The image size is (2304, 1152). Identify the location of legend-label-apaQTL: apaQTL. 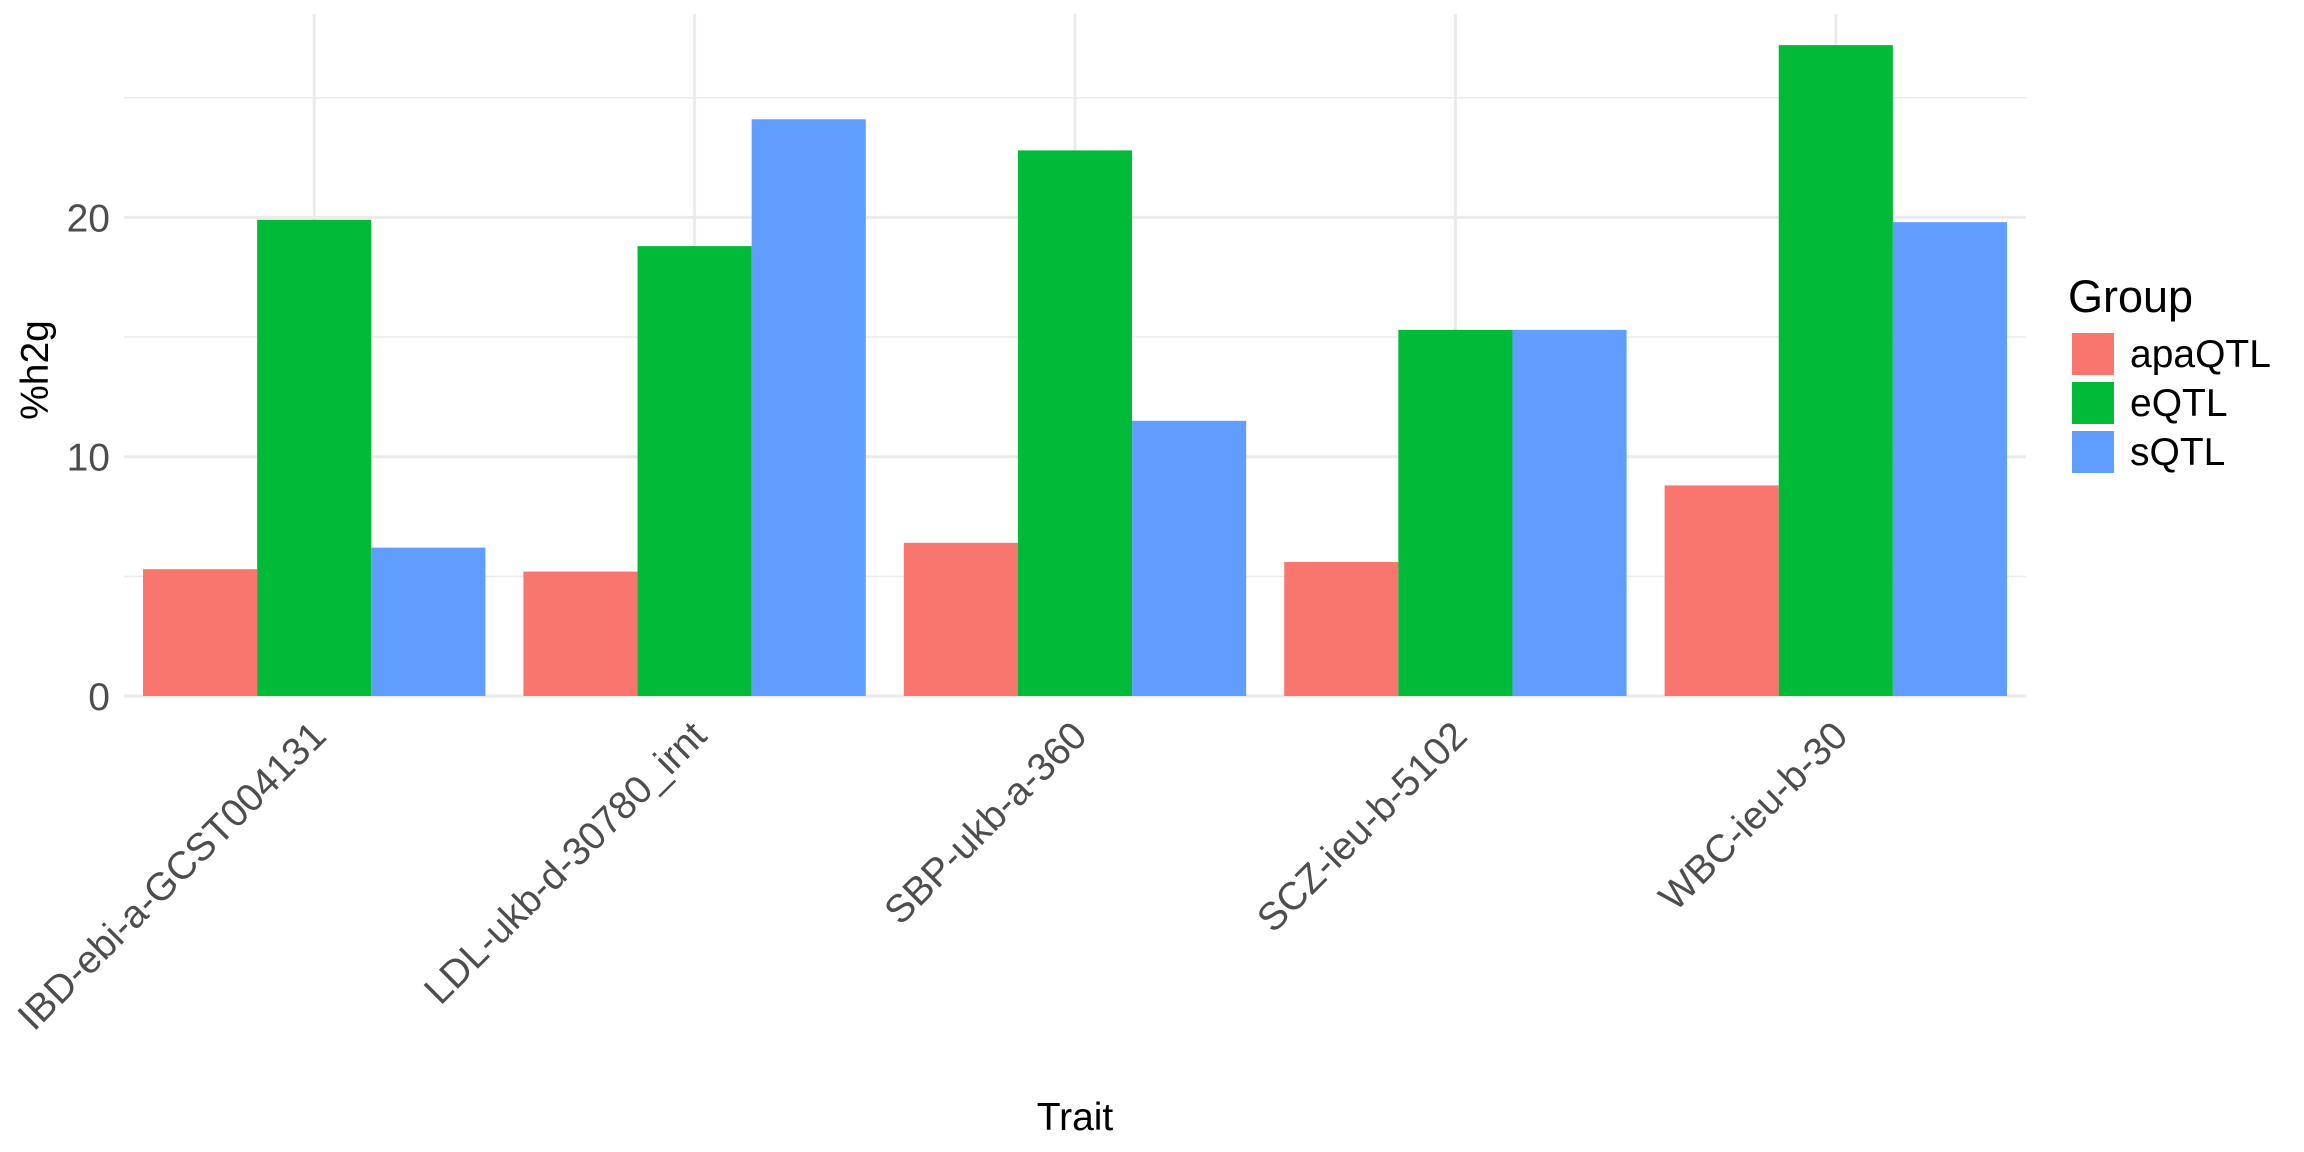
(2200, 354).